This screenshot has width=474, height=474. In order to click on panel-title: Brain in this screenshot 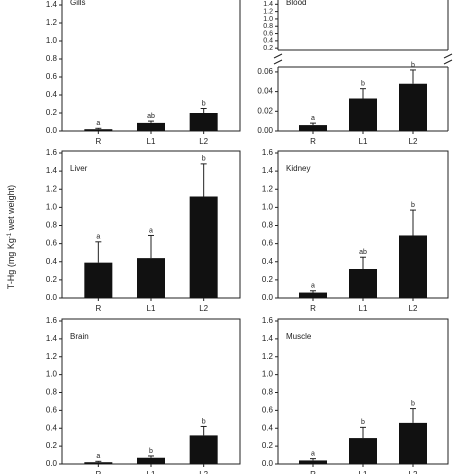, I will do `click(79, 336)`.